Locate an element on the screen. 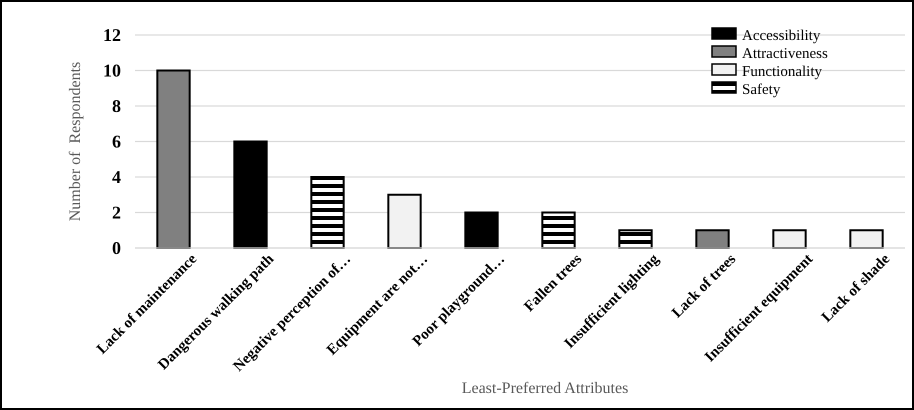  y-tick-label: 2 is located at coordinates (116, 212).